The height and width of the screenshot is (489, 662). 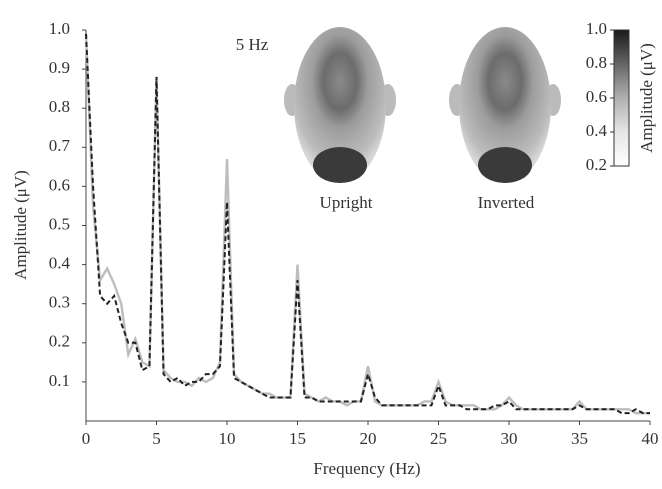 What do you see at coordinates (596, 62) in the screenshot?
I see `colorbar-tick-label: 0.8` at bounding box center [596, 62].